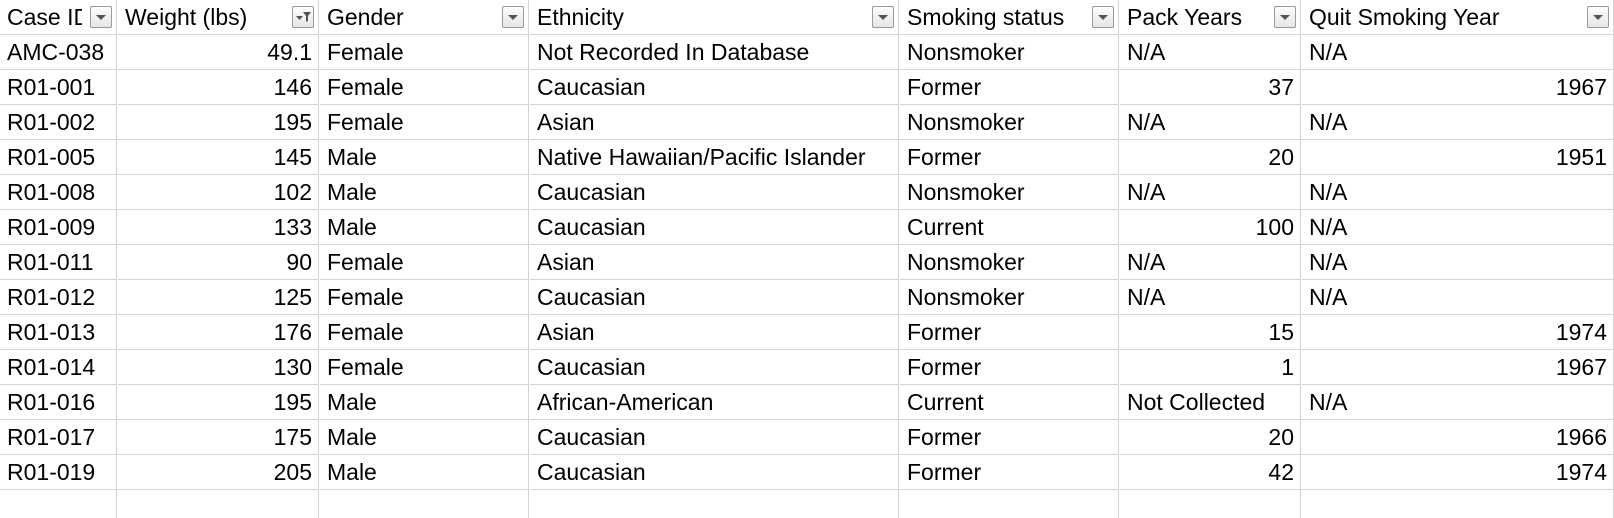  I want to click on cell-case-id: R01-005, so click(58, 157).